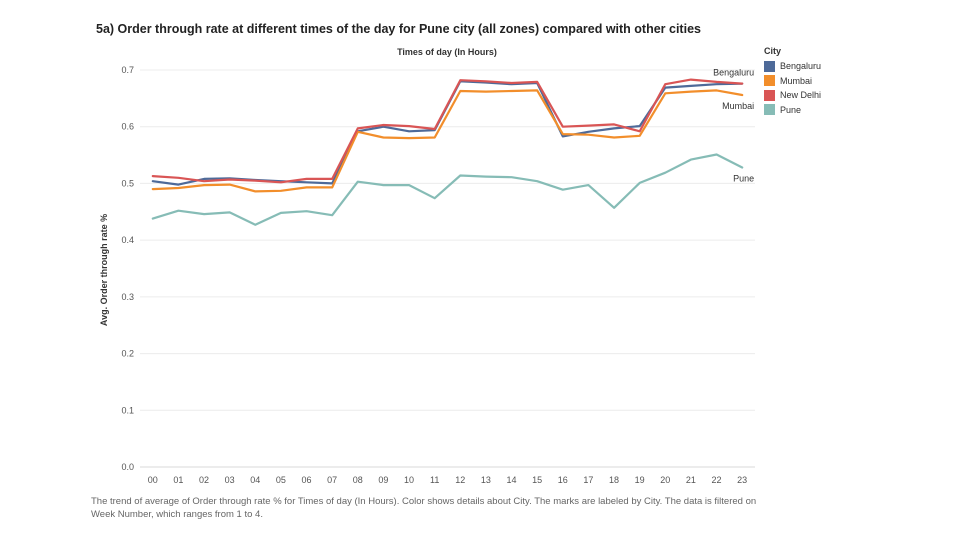  I want to click on x-tick-label: 13, so click(486, 480).